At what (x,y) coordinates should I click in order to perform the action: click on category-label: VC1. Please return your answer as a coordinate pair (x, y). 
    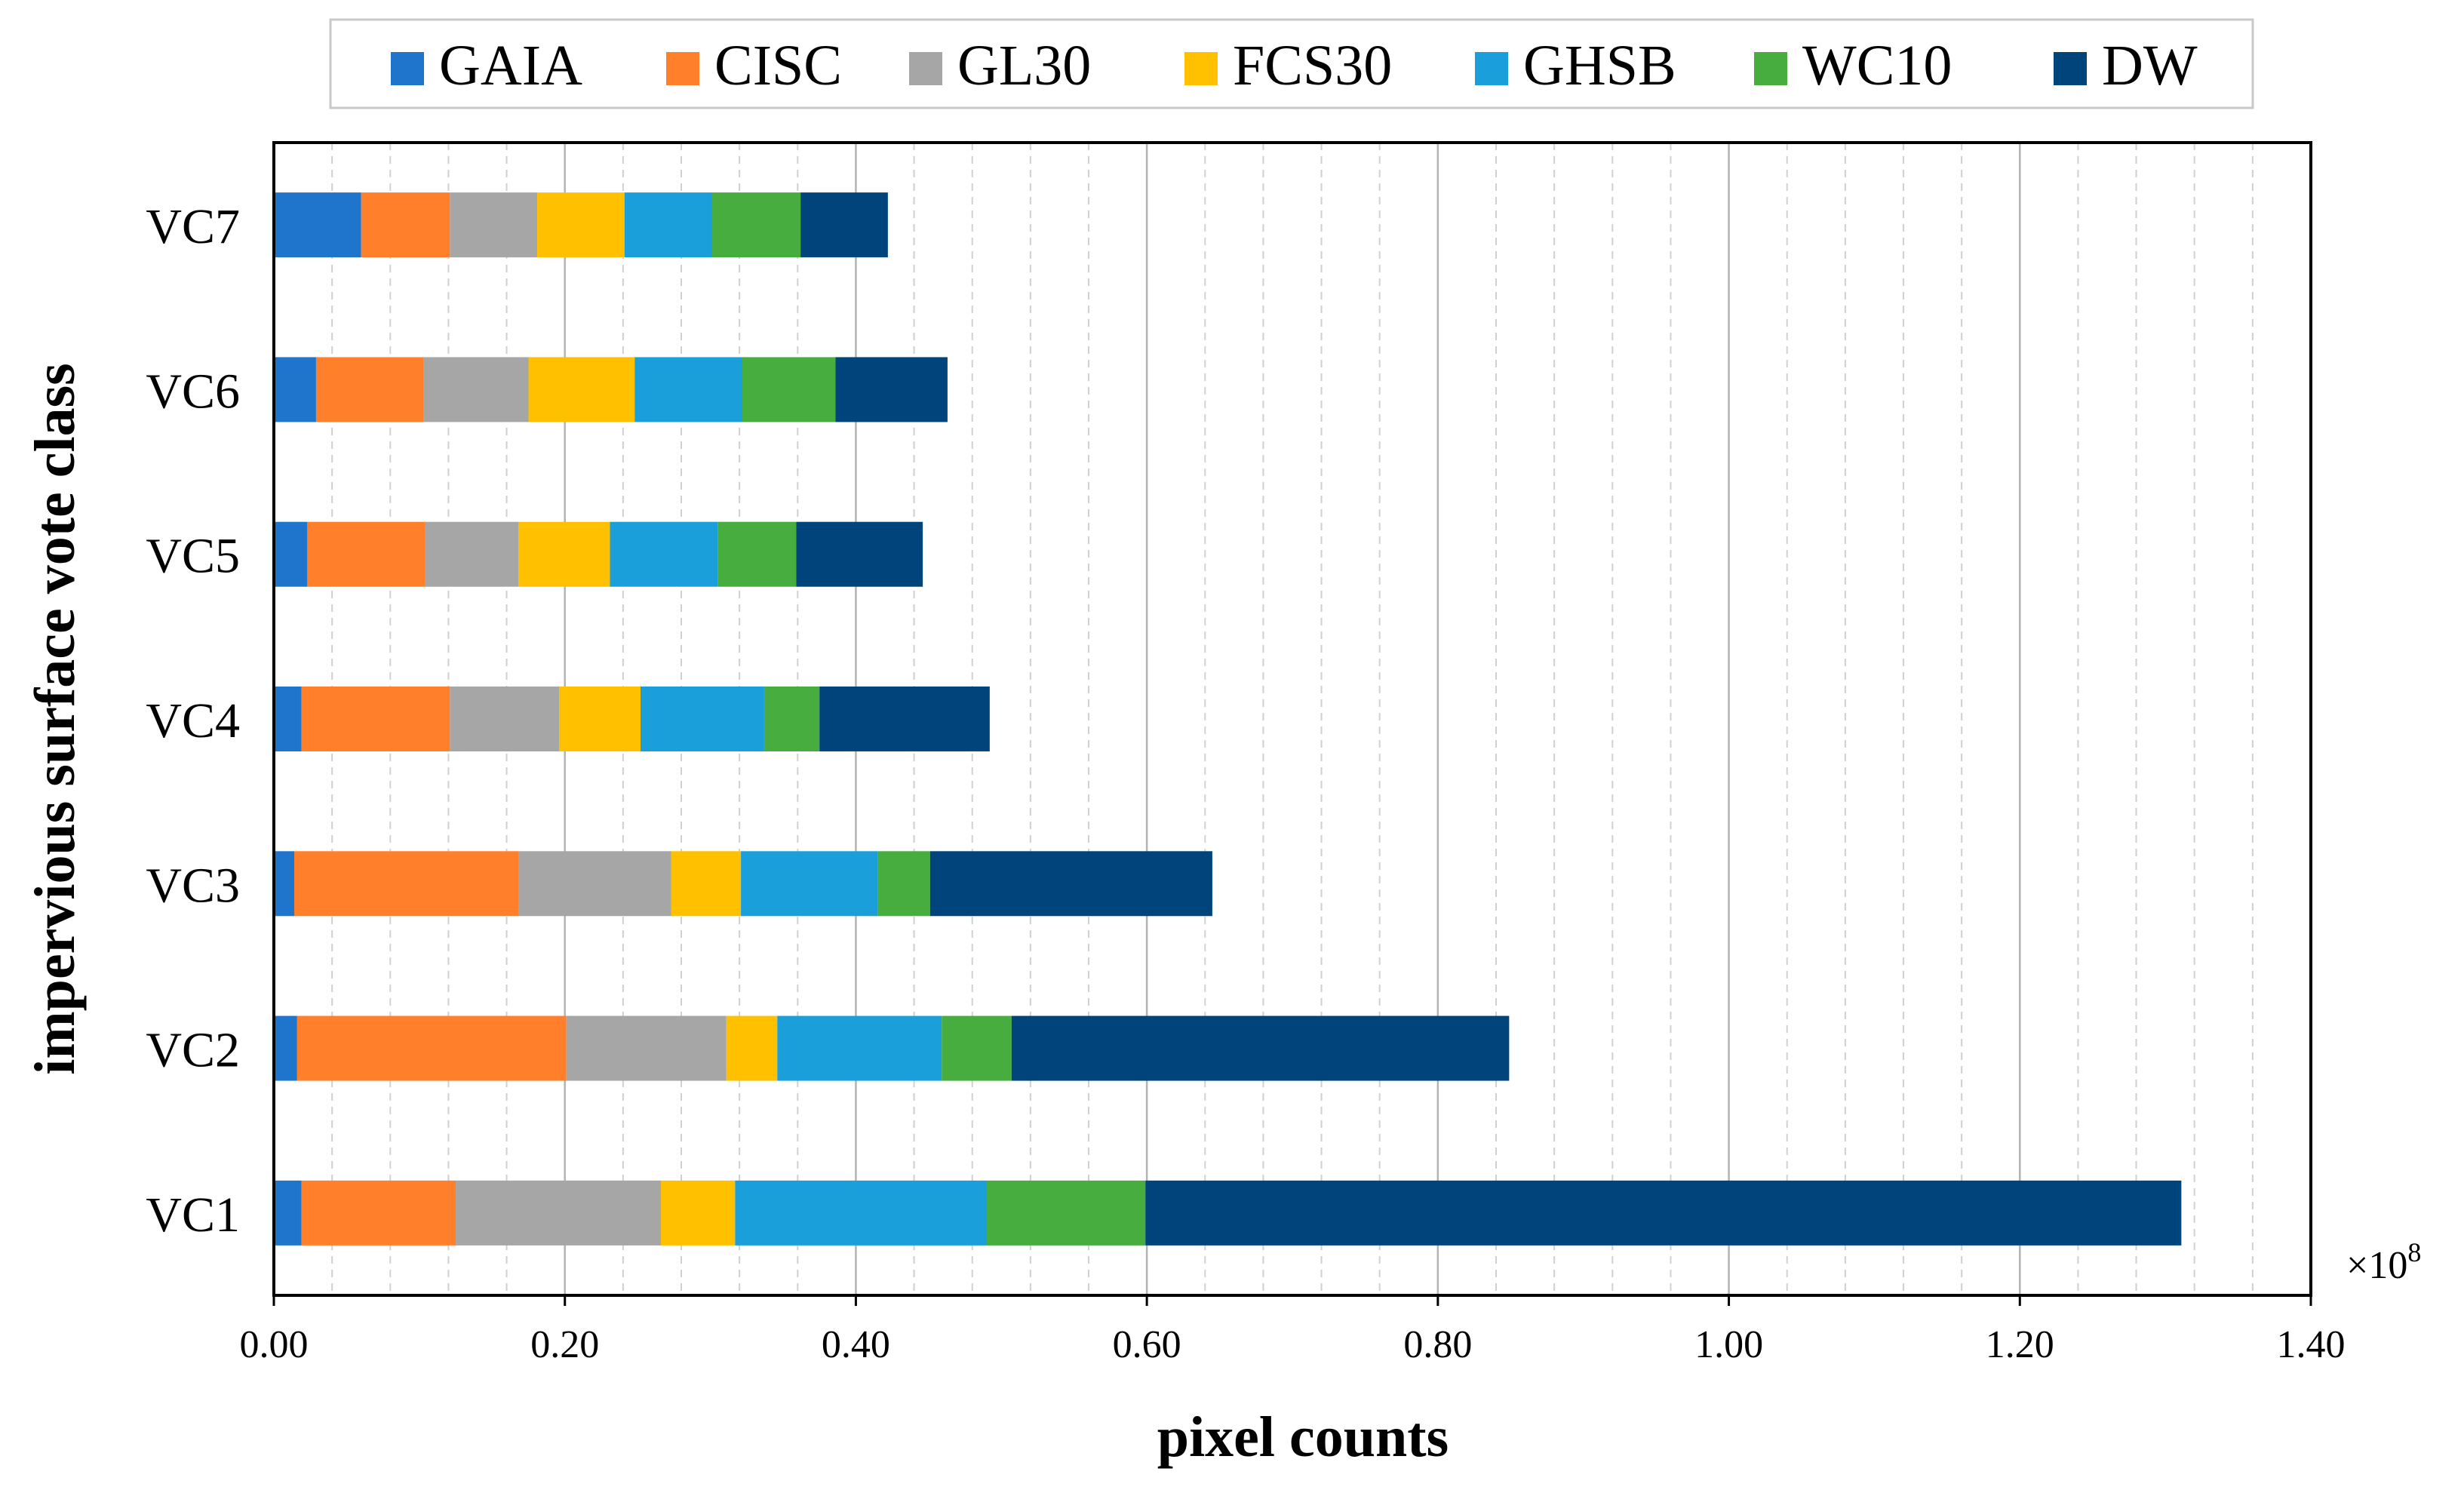
    Looking at the image, I should click on (193, 1215).